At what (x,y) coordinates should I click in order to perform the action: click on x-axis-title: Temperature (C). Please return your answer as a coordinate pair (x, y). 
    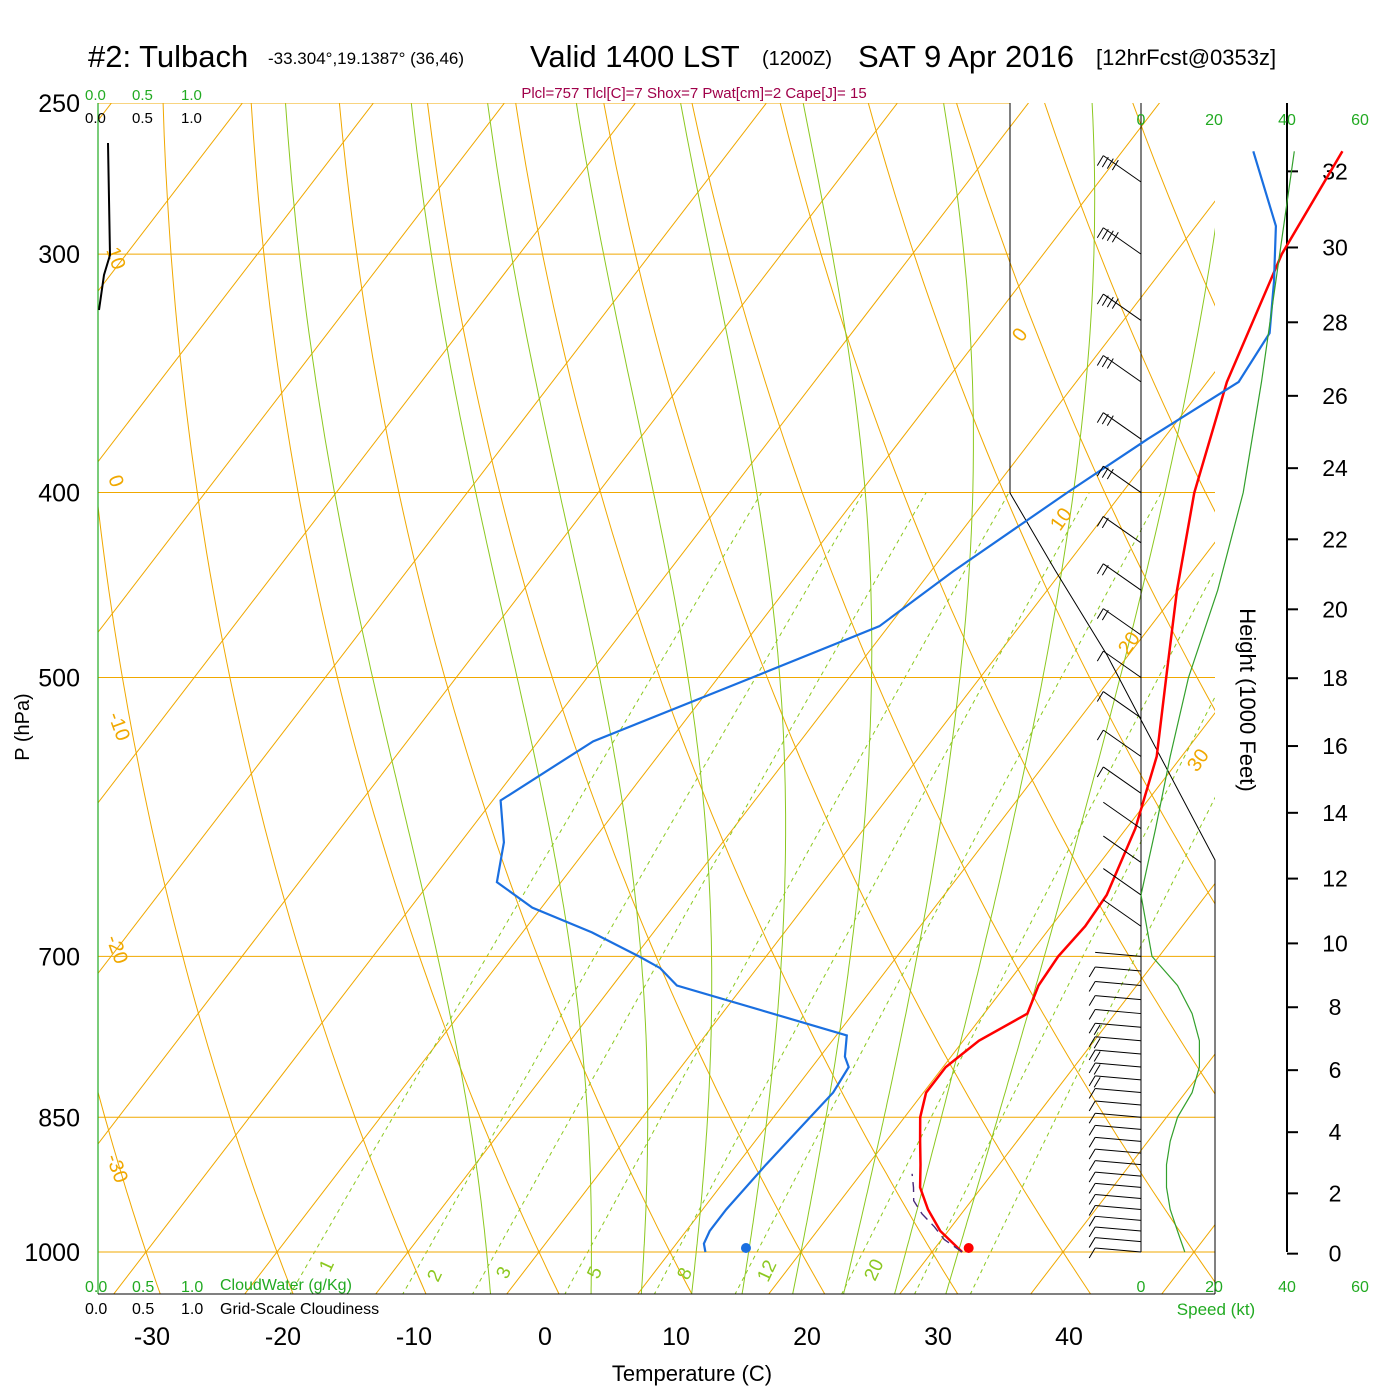
    Looking at the image, I should click on (692, 1373).